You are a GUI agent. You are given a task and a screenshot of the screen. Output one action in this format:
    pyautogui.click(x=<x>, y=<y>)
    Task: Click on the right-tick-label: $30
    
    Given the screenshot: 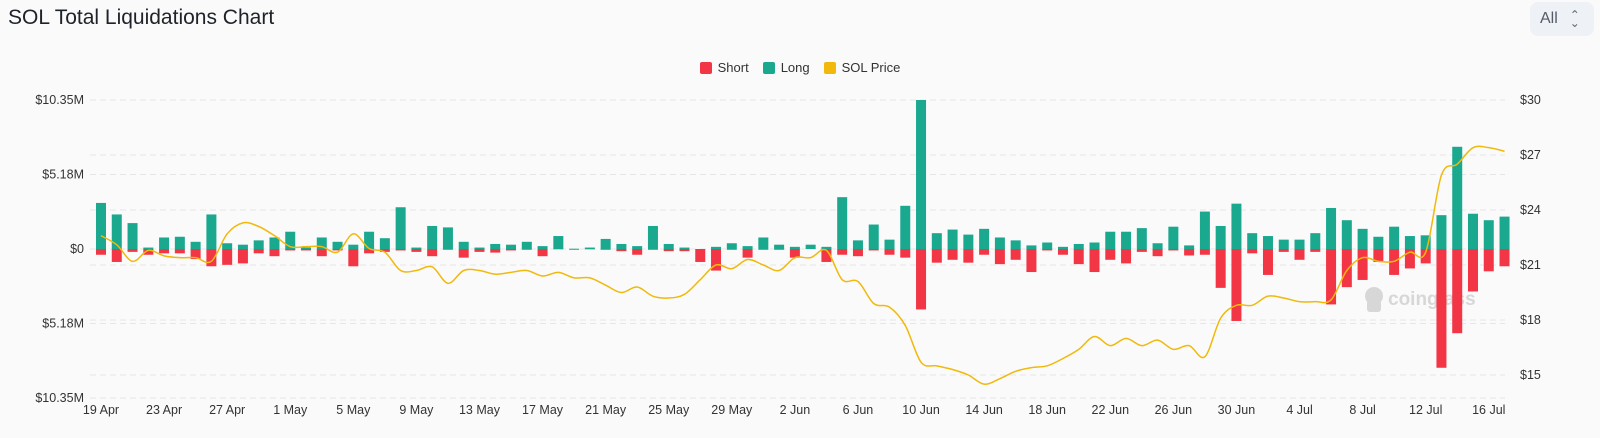 What is the action you would take?
    pyautogui.click(x=1530, y=100)
    